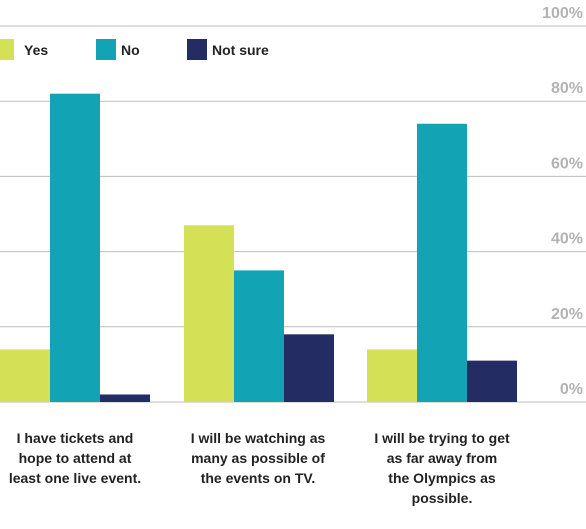 Image resolution: width=586 pixels, height=529 pixels. I want to click on category-label-line: hope to attend at, so click(75, 458).